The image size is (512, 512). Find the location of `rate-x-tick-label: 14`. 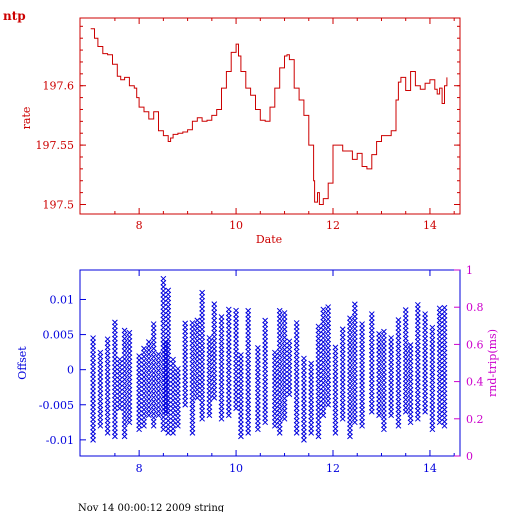

rate-x-tick-label: 14 is located at coordinates (430, 225).